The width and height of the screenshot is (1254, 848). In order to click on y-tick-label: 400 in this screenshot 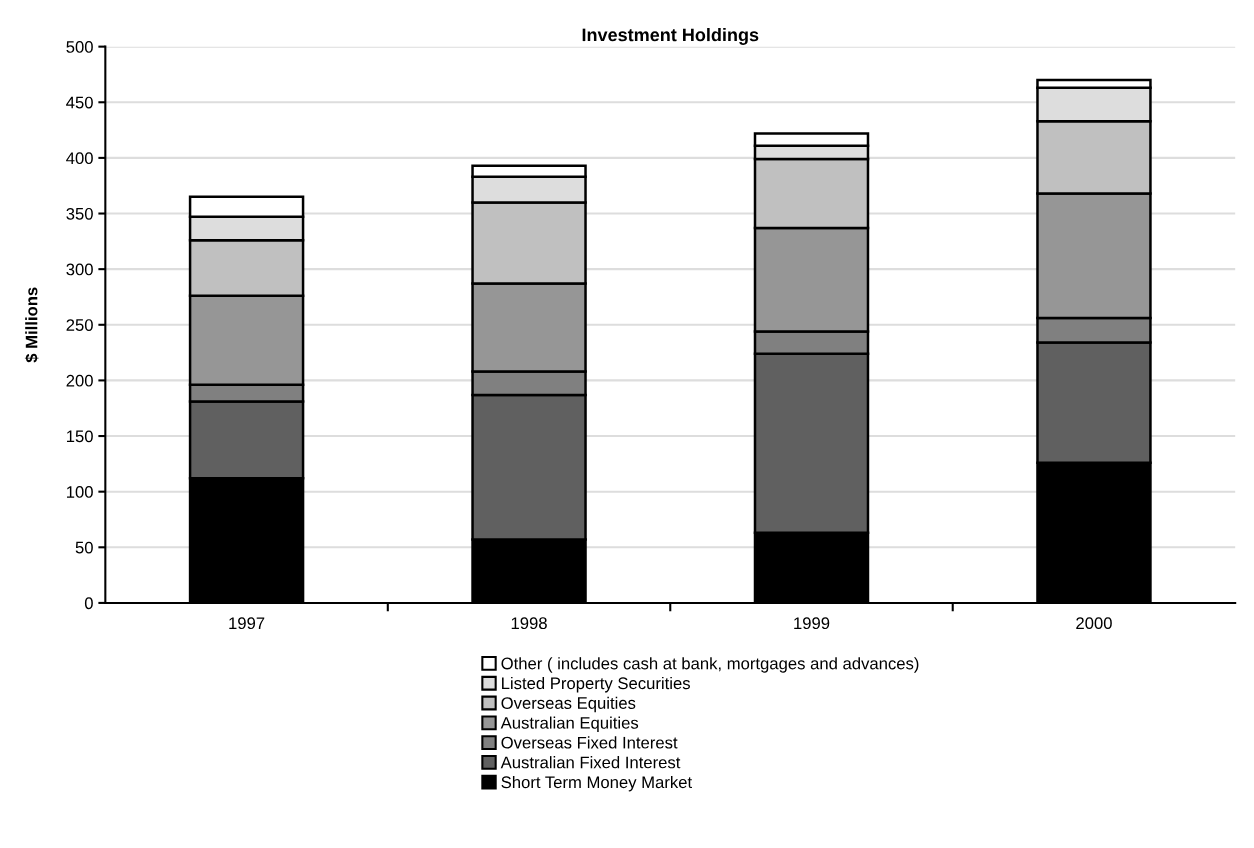, I will do `click(79, 158)`.